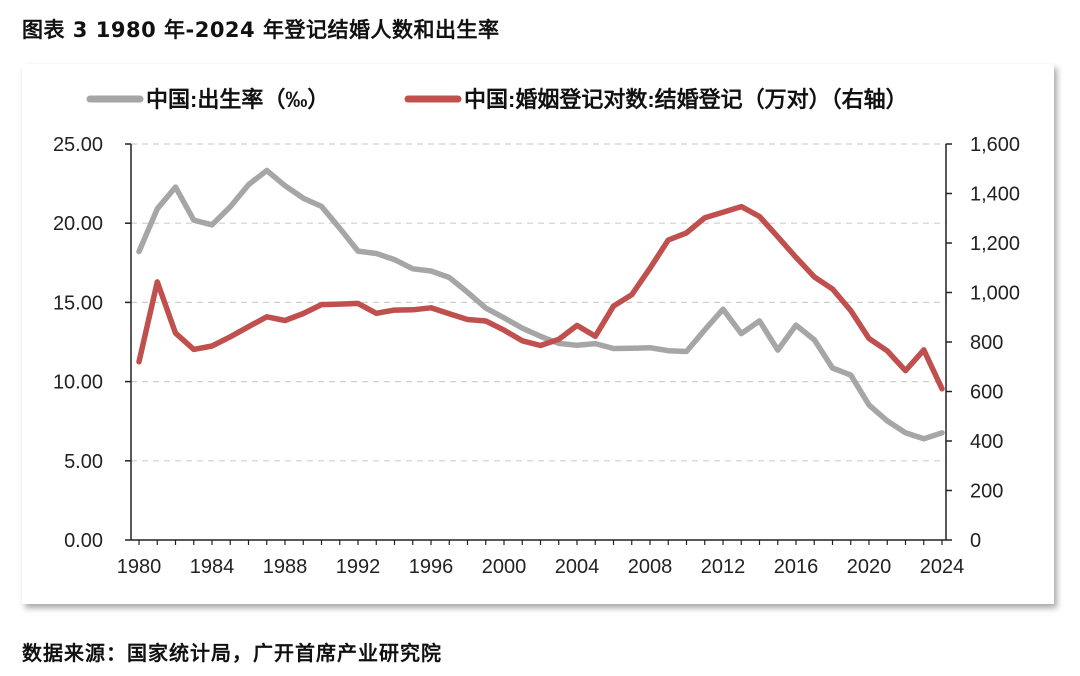  What do you see at coordinates (261, 30) in the screenshot?
I see `figure-title: 图表 3 1980 年-2024 年登记结婚人数和出生率` at bounding box center [261, 30].